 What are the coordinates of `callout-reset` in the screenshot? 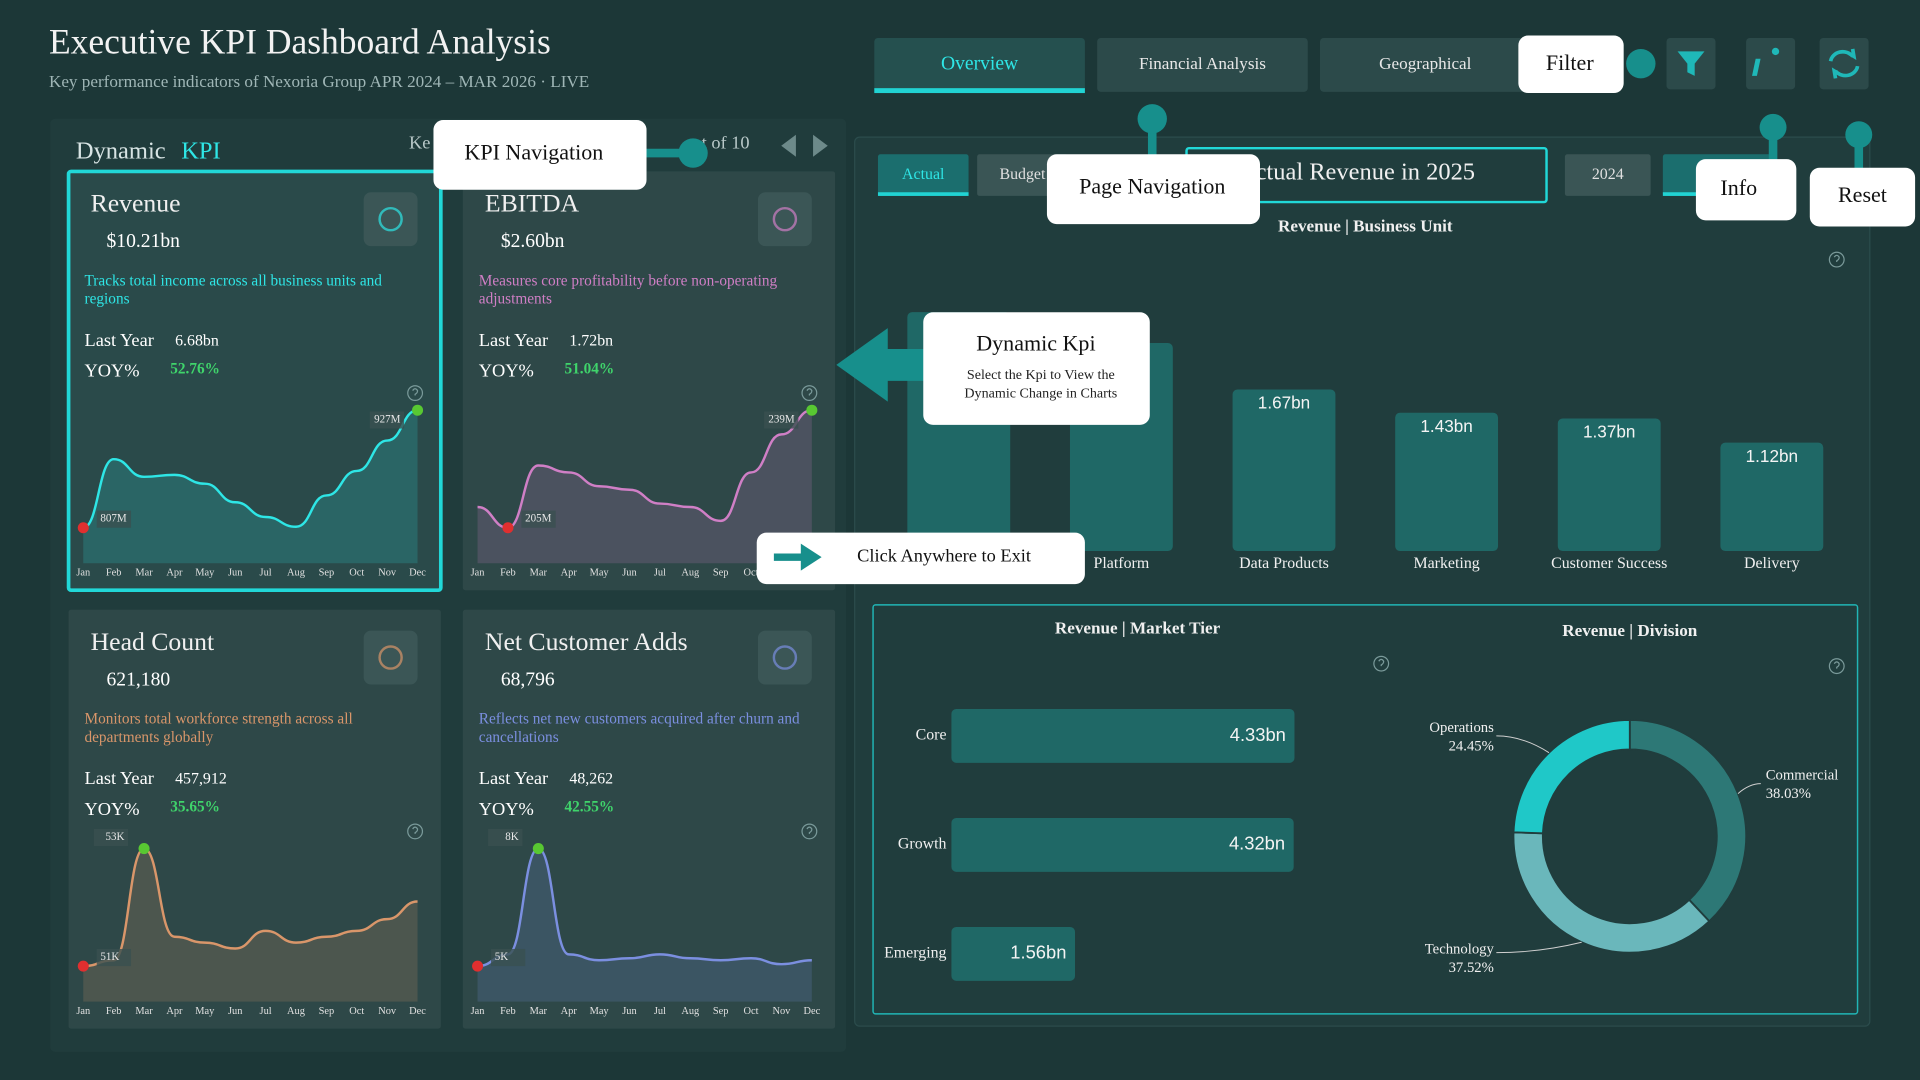 It's located at (1862, 197).